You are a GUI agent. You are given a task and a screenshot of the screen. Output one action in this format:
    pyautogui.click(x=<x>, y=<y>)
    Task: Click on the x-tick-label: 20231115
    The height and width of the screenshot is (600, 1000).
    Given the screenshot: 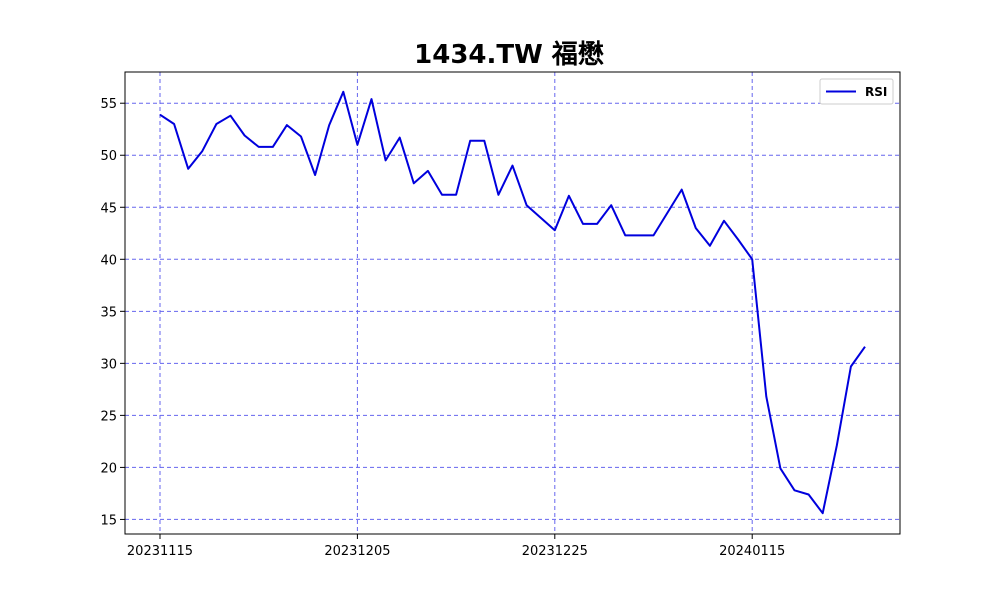 What is the action you would take?
    pyautogui.click(x=160, y=551)
    